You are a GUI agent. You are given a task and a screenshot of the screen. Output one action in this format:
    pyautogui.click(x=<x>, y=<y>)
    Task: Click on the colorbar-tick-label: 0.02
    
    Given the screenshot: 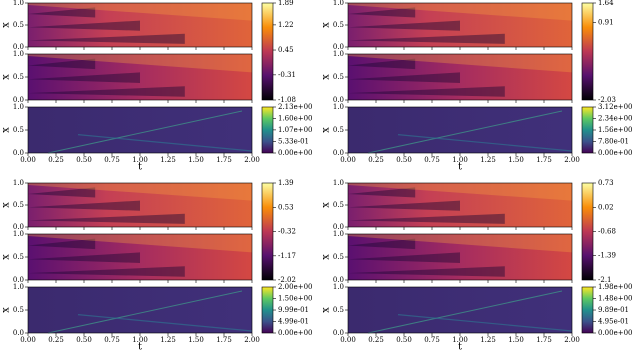 What is the action you would take?
    pyautogui.click(x=606, y=207)
    